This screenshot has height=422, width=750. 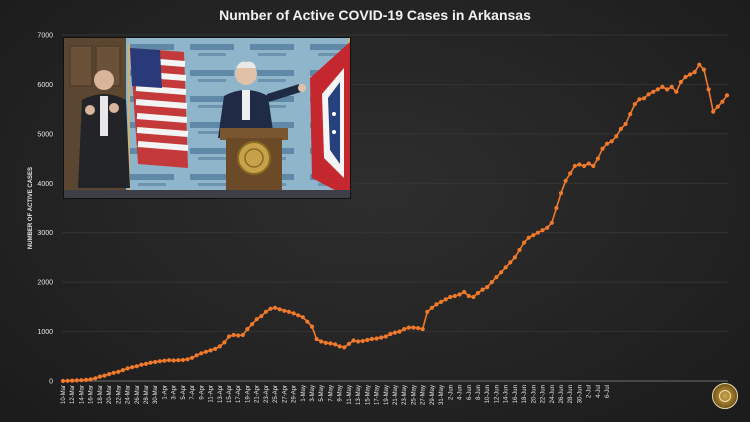 What do you see at coordinates (92, 394) in the screenshot?
I see `x-tick-label: 16-Mar` at bounding box center [92, 394].